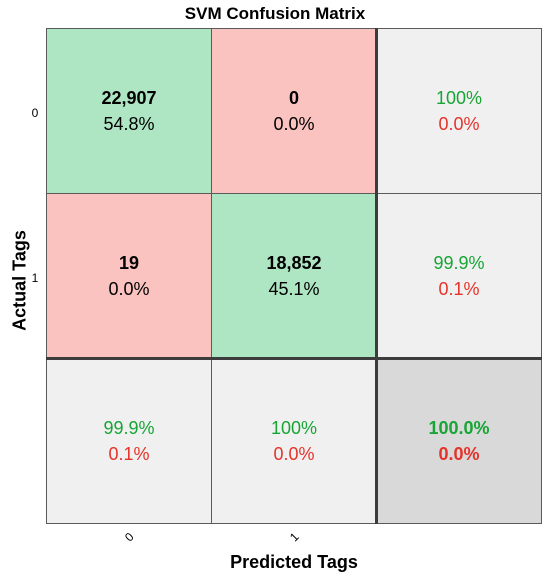  What do you see at coordinates (129, 263) in the screenshot?
I see `cell-count: 19` at bounding box center [129, 263].